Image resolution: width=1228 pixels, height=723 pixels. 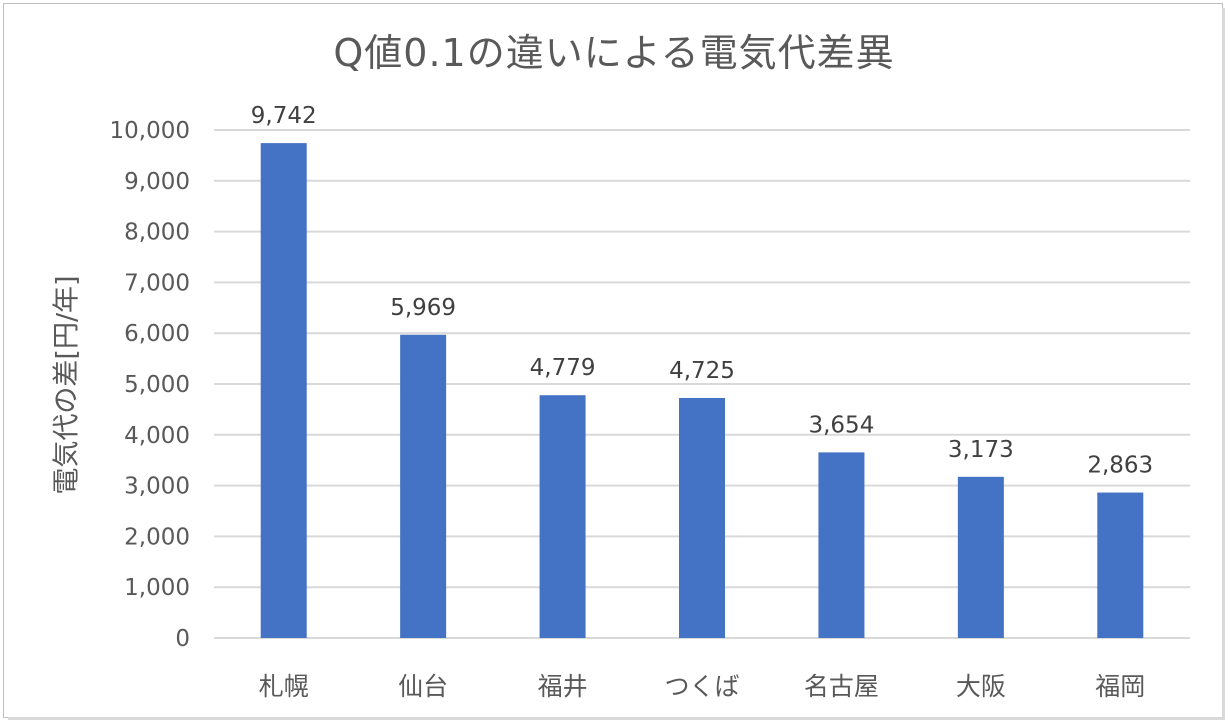 I want to click on x-tick-label: 仙台, so click(x=423, y=686).